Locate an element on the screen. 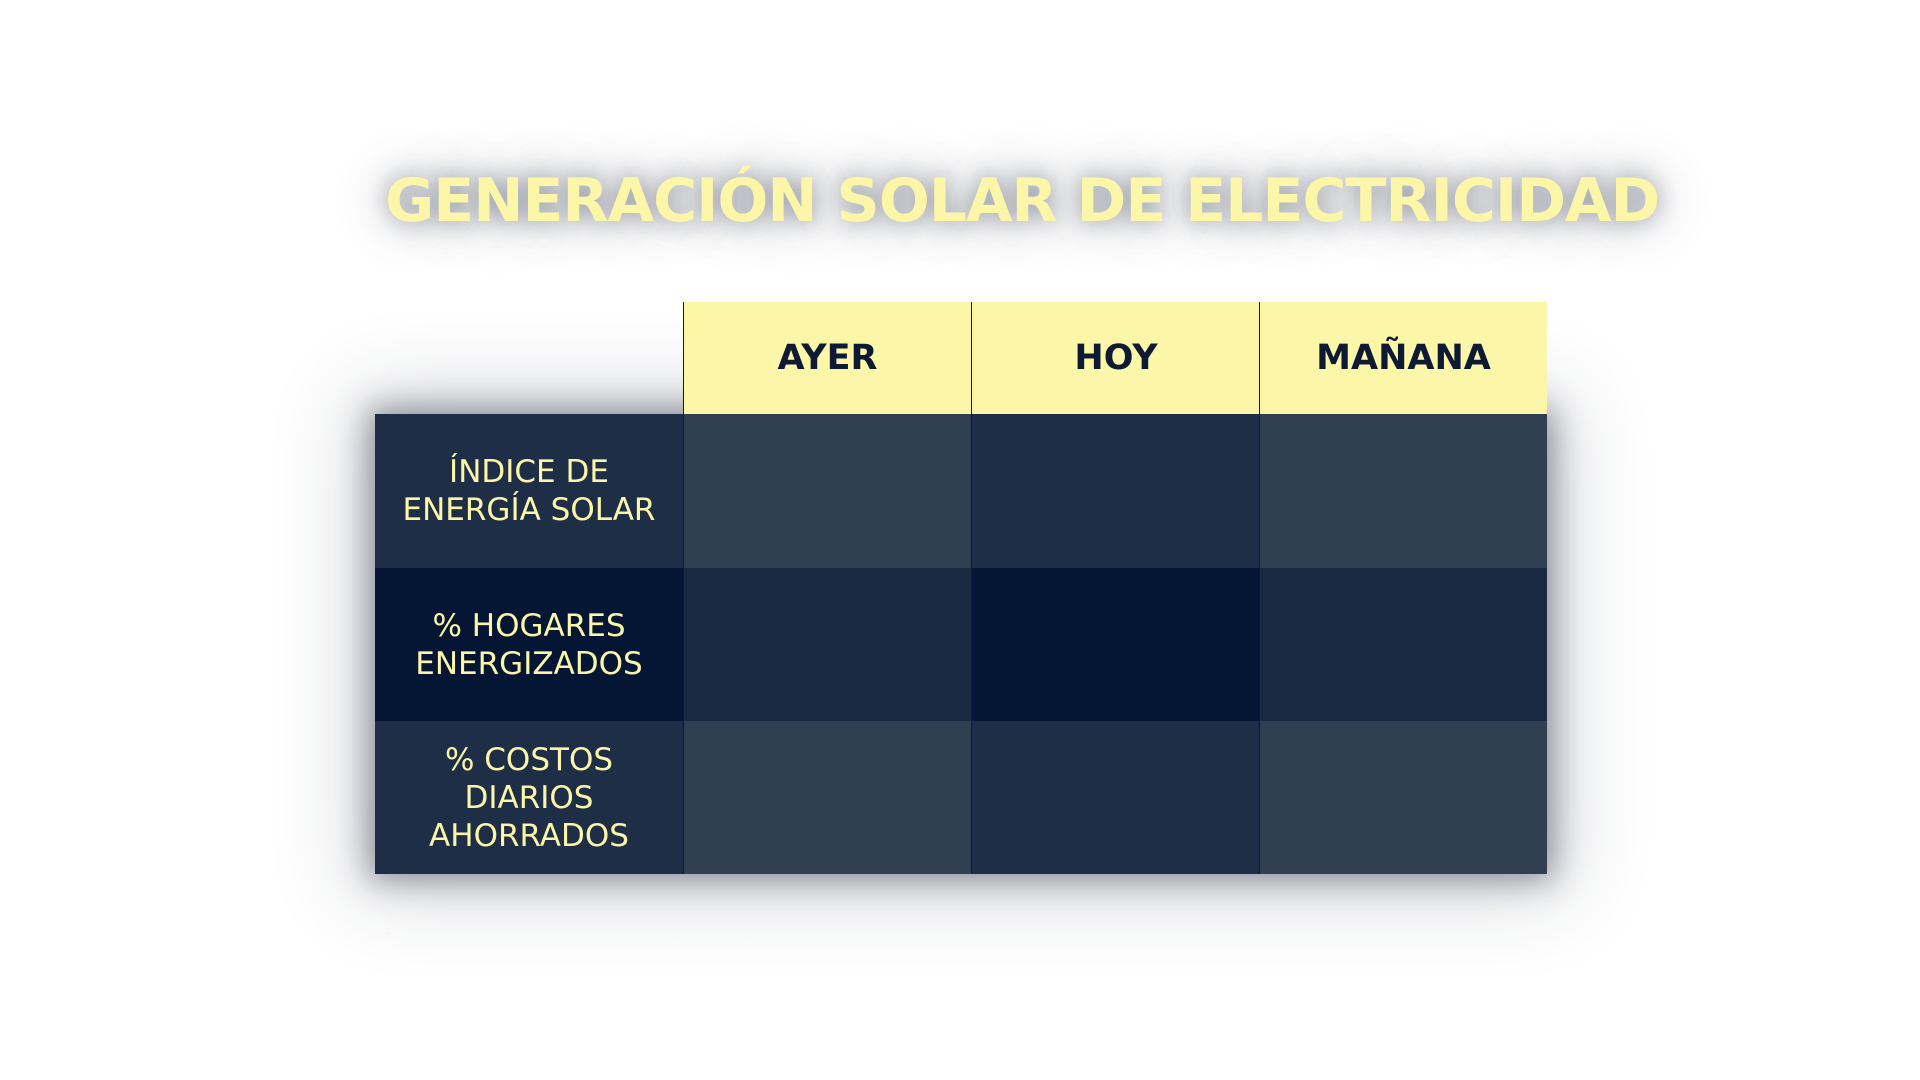  row-label-indice: ÍNDICE DE ENERGÍA SOLAR is located at coordinates (529, 491).